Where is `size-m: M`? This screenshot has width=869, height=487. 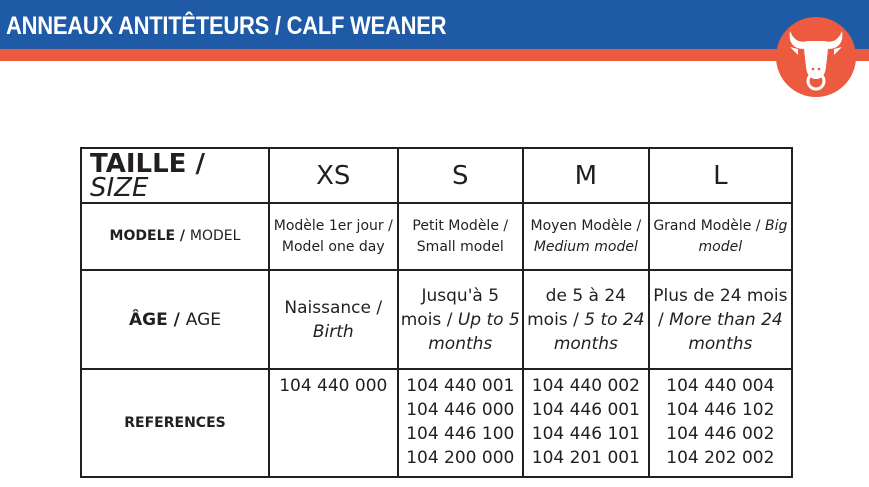 size-m: M is located at coordinates (585, 175).